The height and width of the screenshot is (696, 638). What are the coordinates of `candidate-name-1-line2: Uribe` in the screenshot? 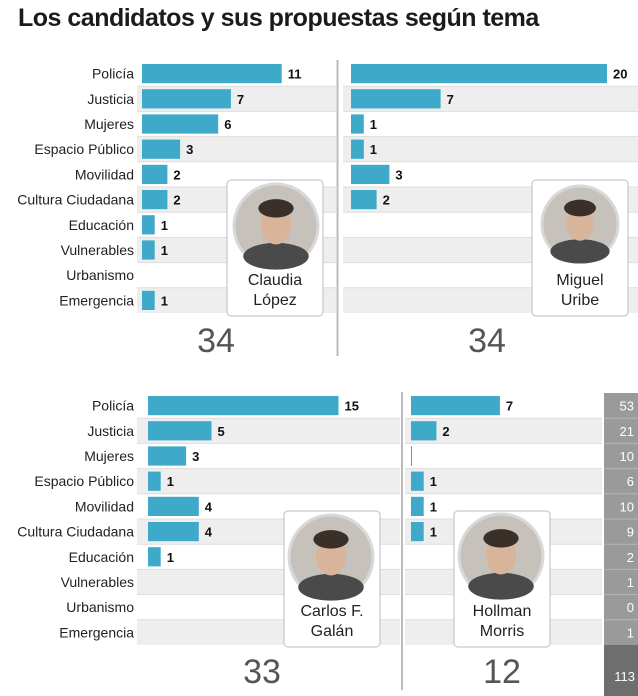 It's located at (580, 300).